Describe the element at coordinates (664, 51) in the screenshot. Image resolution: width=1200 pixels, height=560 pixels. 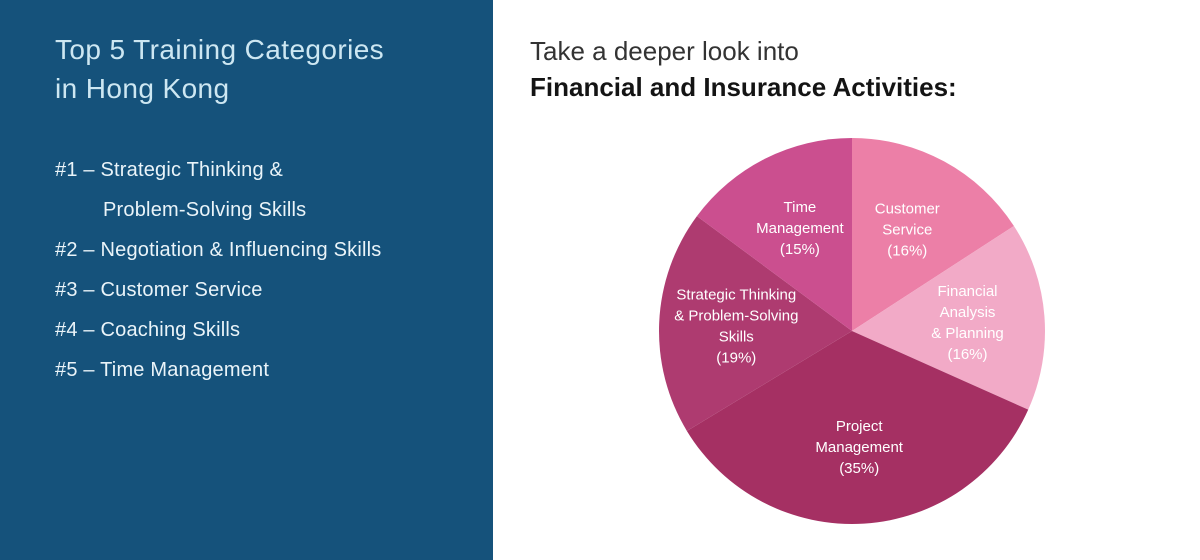
I see `heading-intro: Take a deeper look into` at that location.